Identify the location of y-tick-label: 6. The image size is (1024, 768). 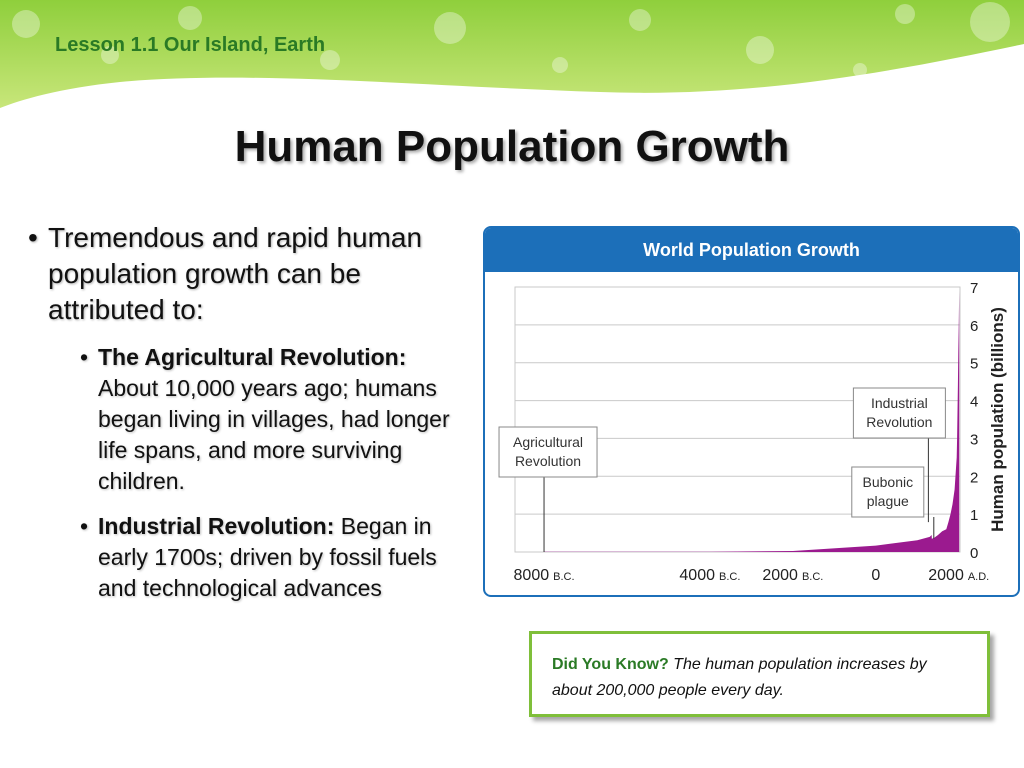
(974, 326).